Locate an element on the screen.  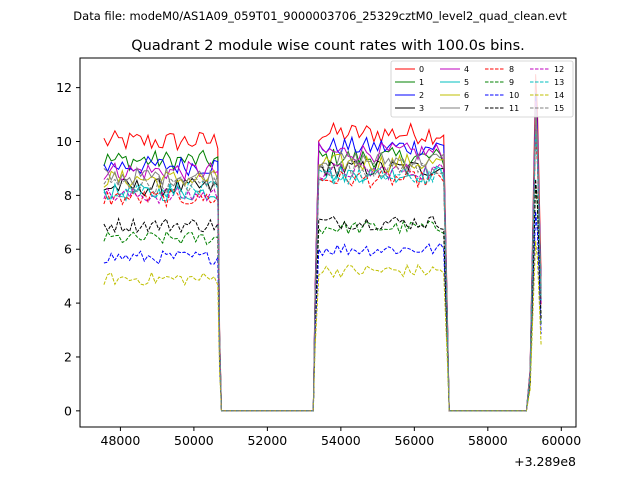
y-axis: 0 2 4 6 8 10 12 is located at coordinates (68, 249).